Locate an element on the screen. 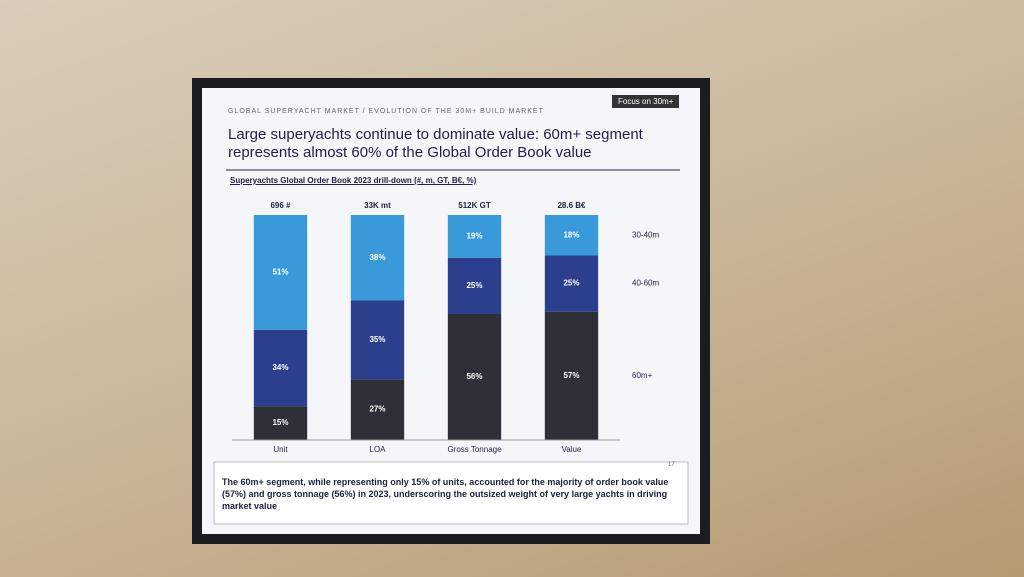  value-label: 19% is located at coordinates (474, 235).